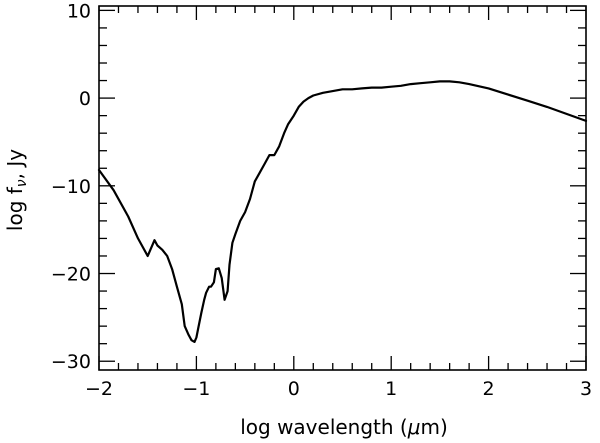 The image size is (600, 443). What do you see at coordinates (489, 389) in the screenshot?
I see `x-tick-label: 2` at bounding box center [489, 389].